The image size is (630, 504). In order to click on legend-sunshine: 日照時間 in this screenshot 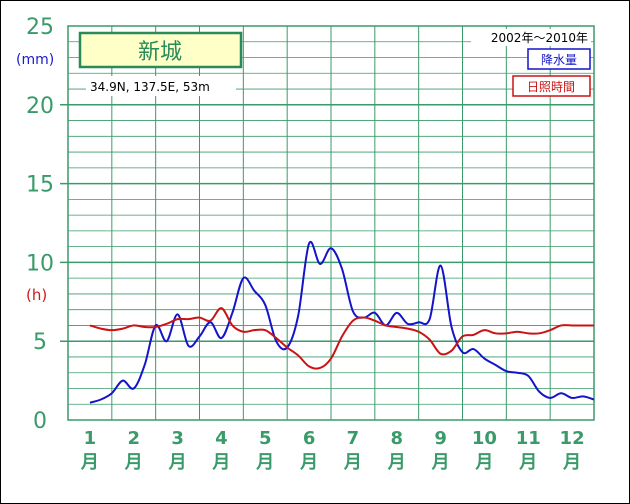, I will do `click(551, 87)`.